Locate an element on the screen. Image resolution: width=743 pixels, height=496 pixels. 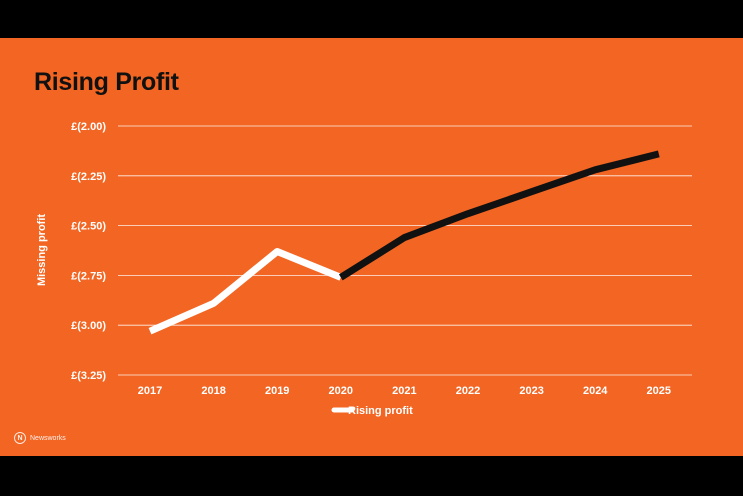
series-line-rising-profit is located at coordinates (245, 291).